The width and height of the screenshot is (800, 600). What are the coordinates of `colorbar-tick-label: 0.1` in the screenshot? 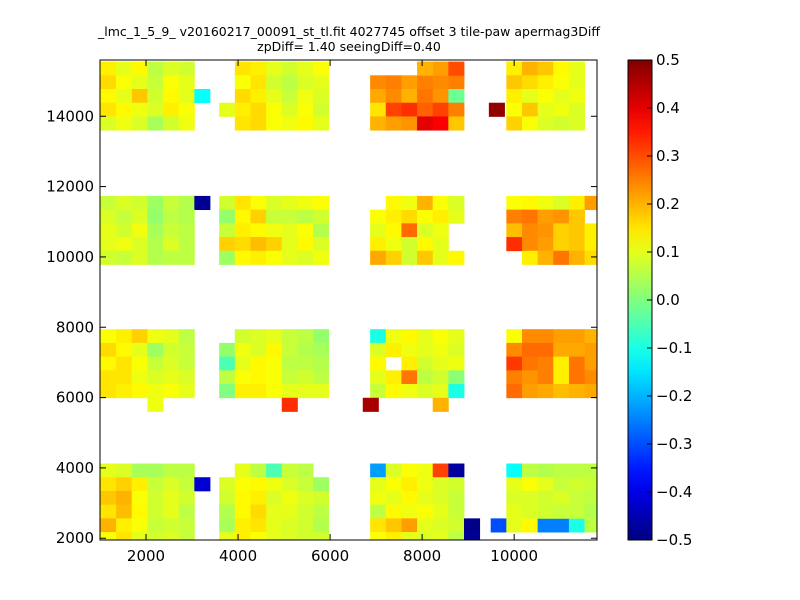 It's located at (668, 252).